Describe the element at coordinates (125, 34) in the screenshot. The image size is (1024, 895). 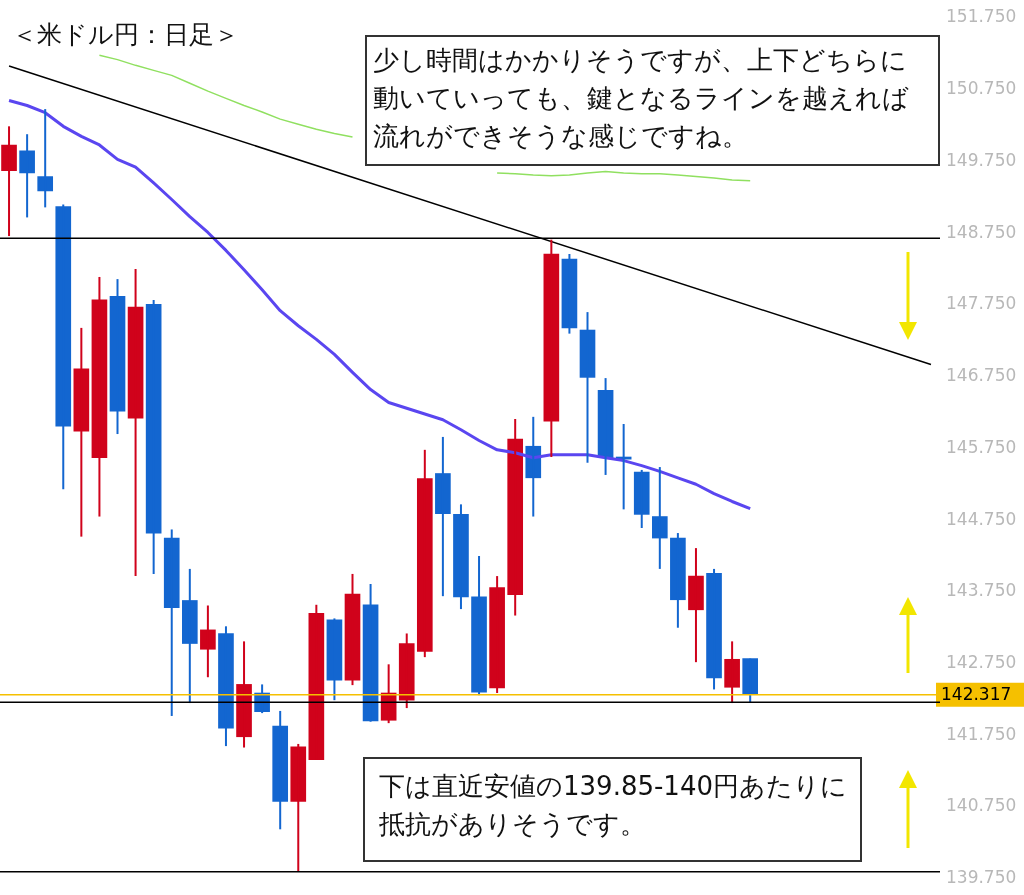
I see `chart-title: ＜米ドル円：日足＞` at that location.